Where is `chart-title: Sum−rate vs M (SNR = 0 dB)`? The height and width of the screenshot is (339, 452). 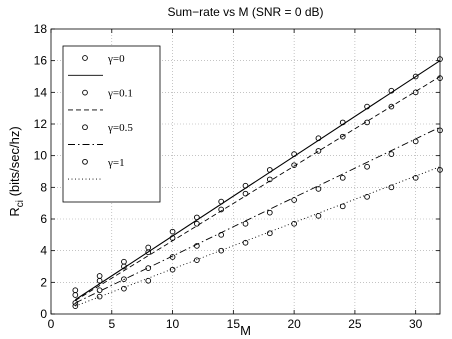
chart-title: Sum−rate vs M (SNR = 0 dB) is located at coordinates (245, 12).